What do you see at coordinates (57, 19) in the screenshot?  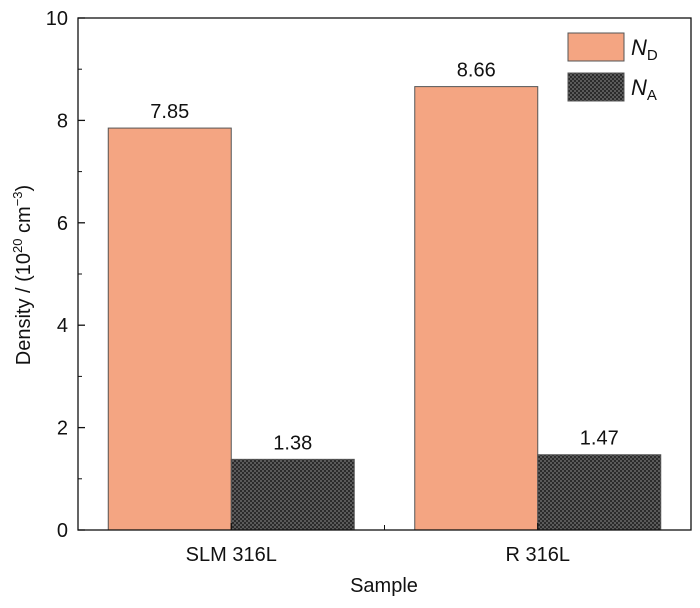 I see `y-tick-label: 10` at bounding box center [57, 19].